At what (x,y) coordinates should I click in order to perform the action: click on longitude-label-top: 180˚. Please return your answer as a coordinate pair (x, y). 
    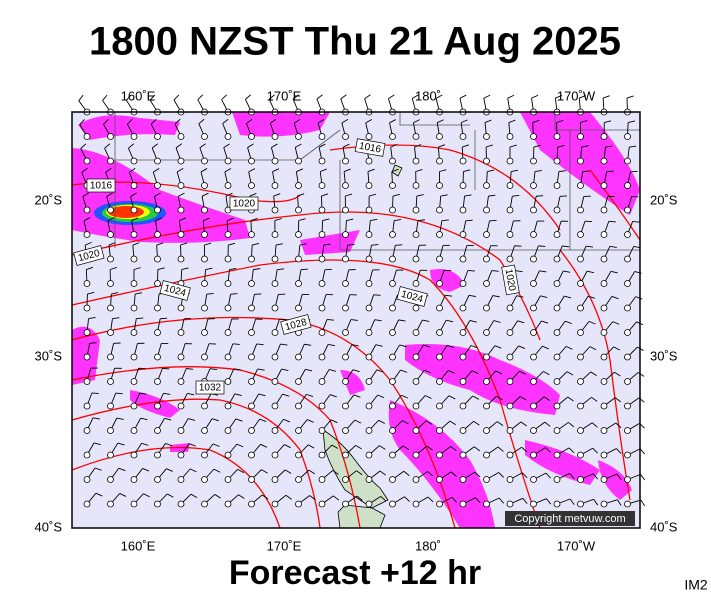
    Looking at the image, I should click on (428, 95).